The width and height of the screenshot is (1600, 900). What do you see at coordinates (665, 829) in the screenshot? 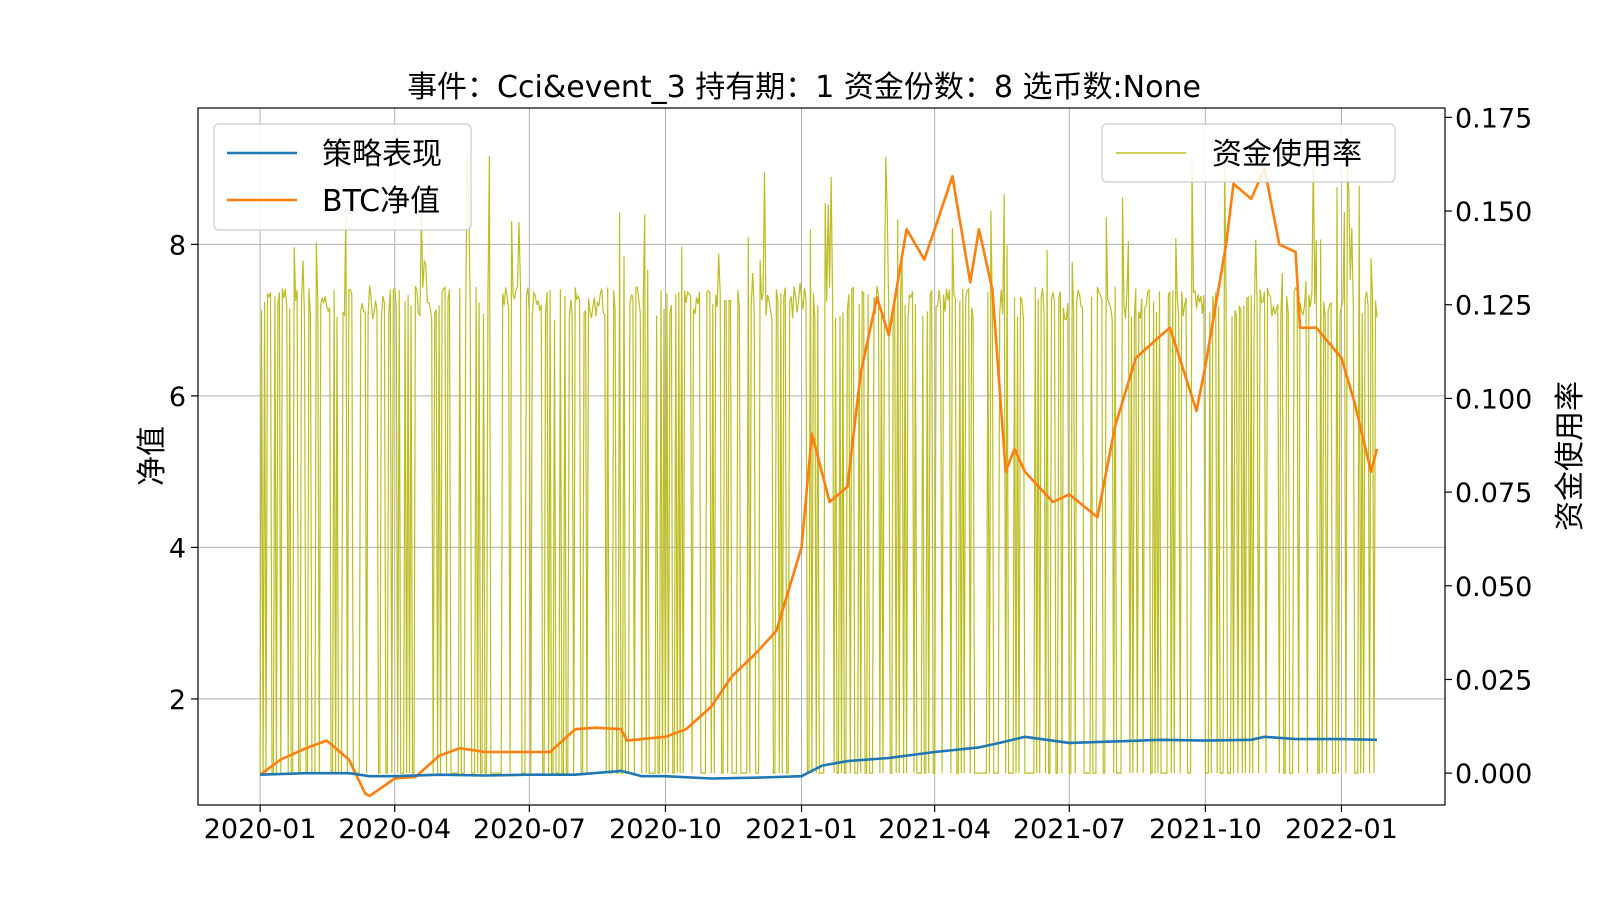
I see `x-tick-label: 2020-10` at bounding box center [665, 829].